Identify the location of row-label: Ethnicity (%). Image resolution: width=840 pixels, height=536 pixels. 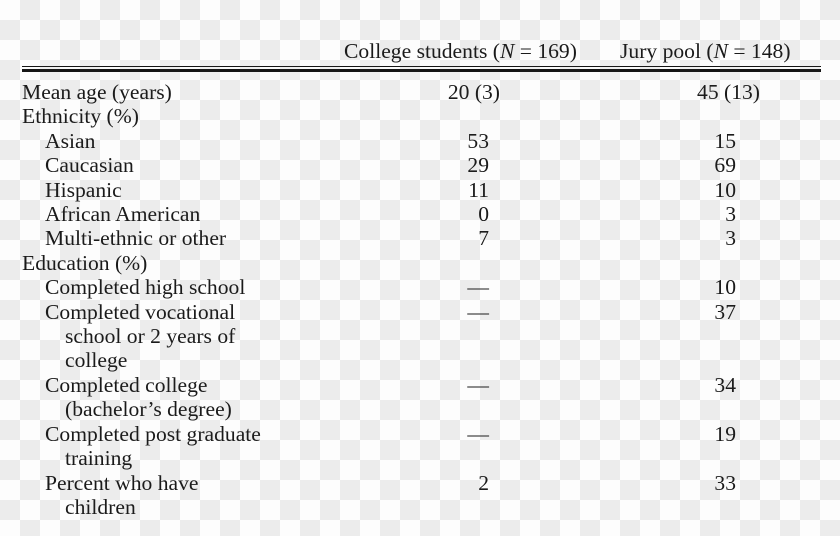
(80, 116).